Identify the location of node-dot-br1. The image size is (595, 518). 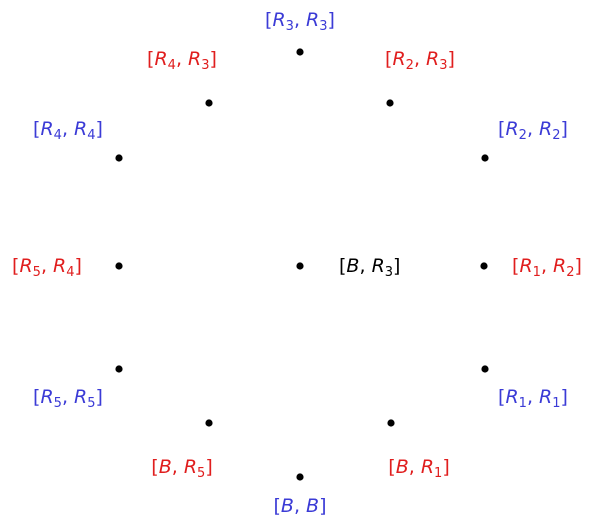
(391, 423).